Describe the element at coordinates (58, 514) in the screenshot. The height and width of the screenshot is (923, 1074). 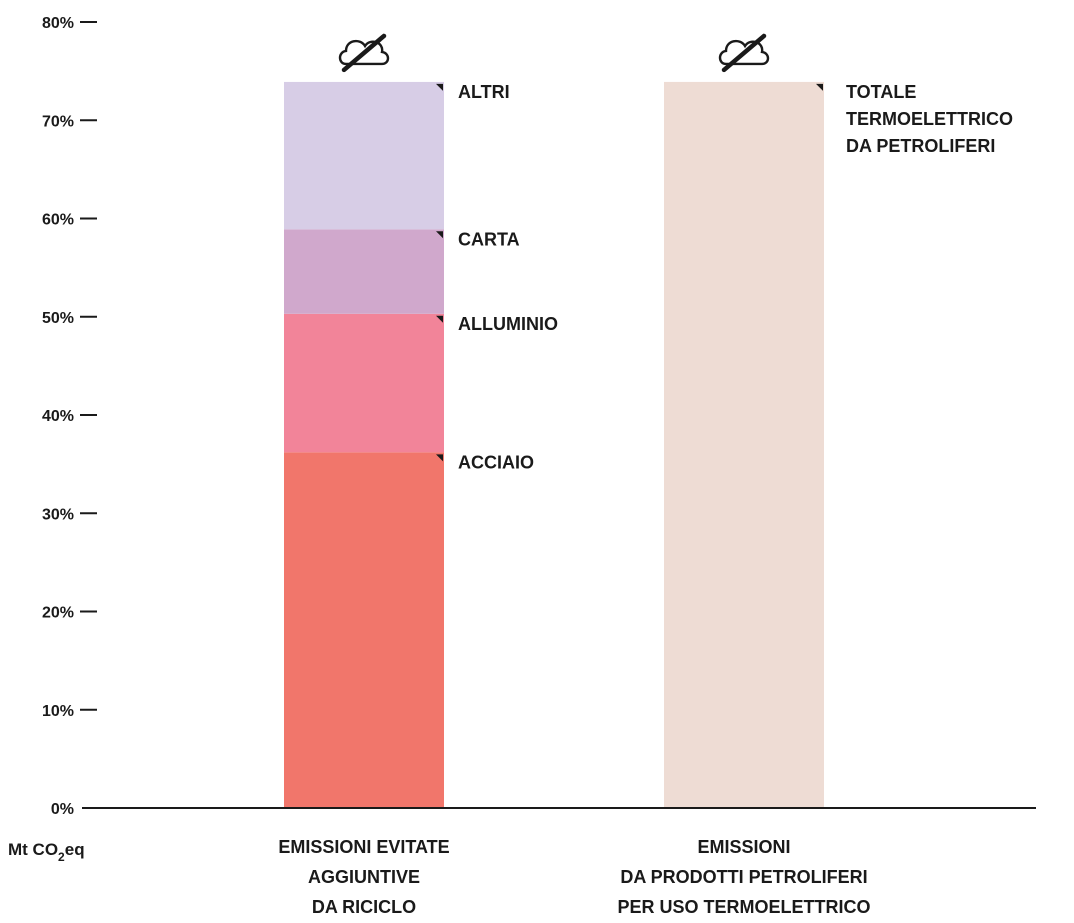
I see `y-tick-label: 30%` at that location.